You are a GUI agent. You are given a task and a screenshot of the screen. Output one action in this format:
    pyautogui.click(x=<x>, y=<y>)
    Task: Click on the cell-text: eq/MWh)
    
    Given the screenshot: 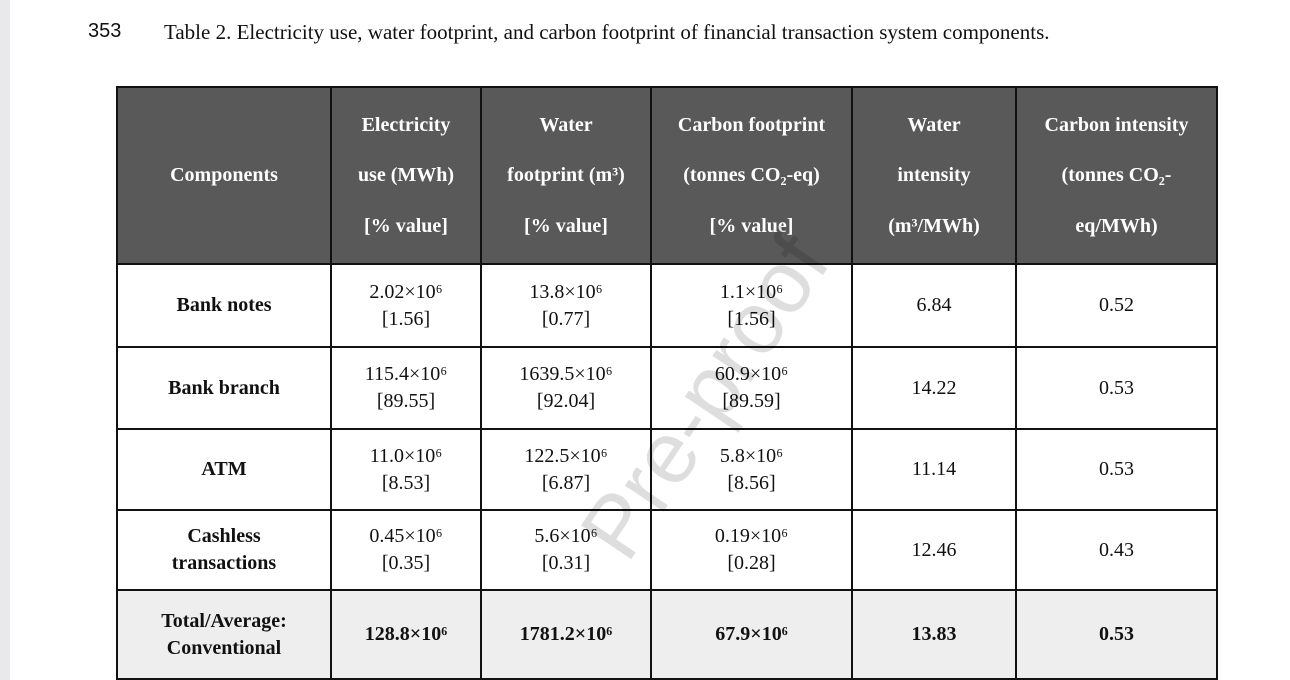 What is the action you would take?
    pyautogui.click(x=1116, y=225)
    